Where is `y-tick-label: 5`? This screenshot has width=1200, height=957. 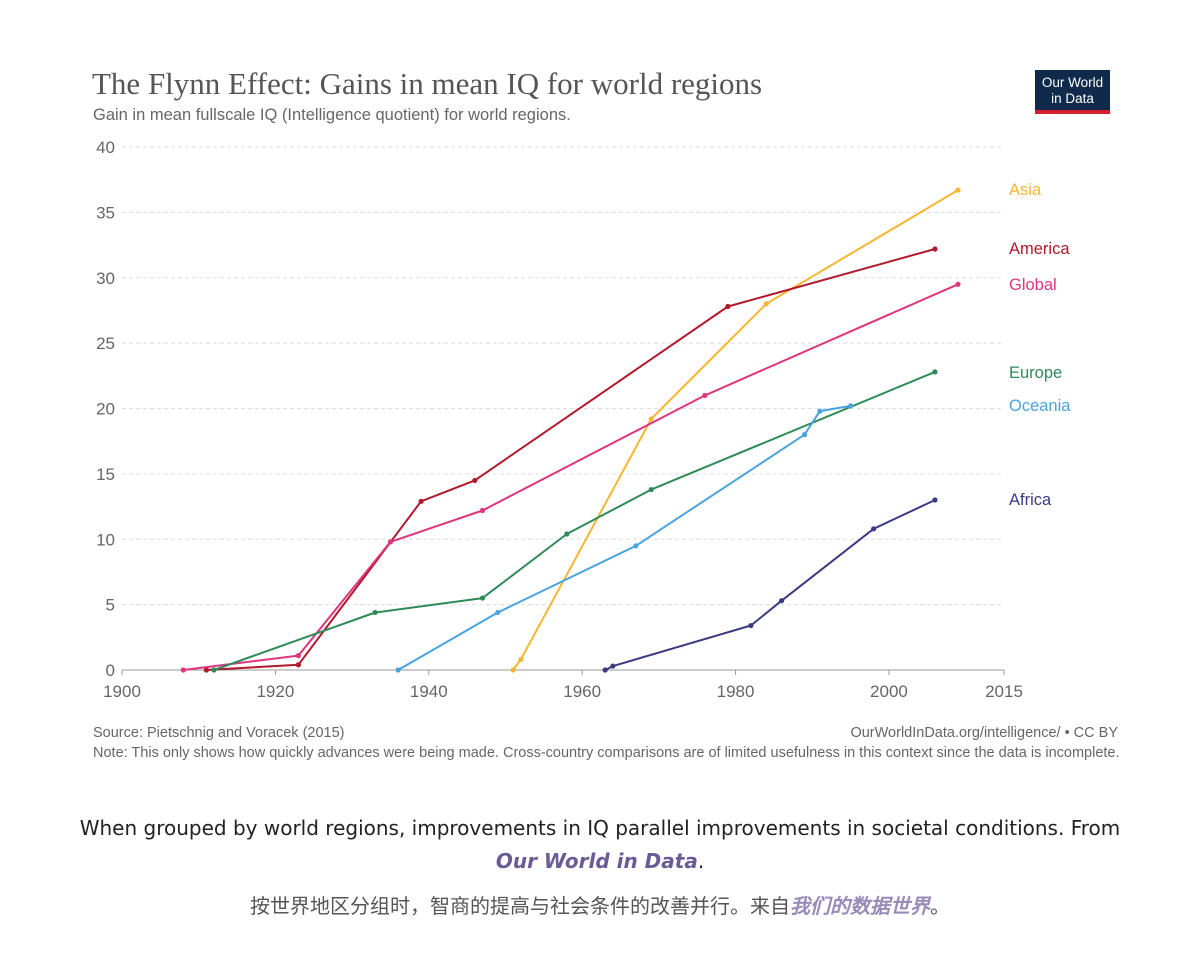 y-tick-label: 5 is located at coordinates (110, 605).